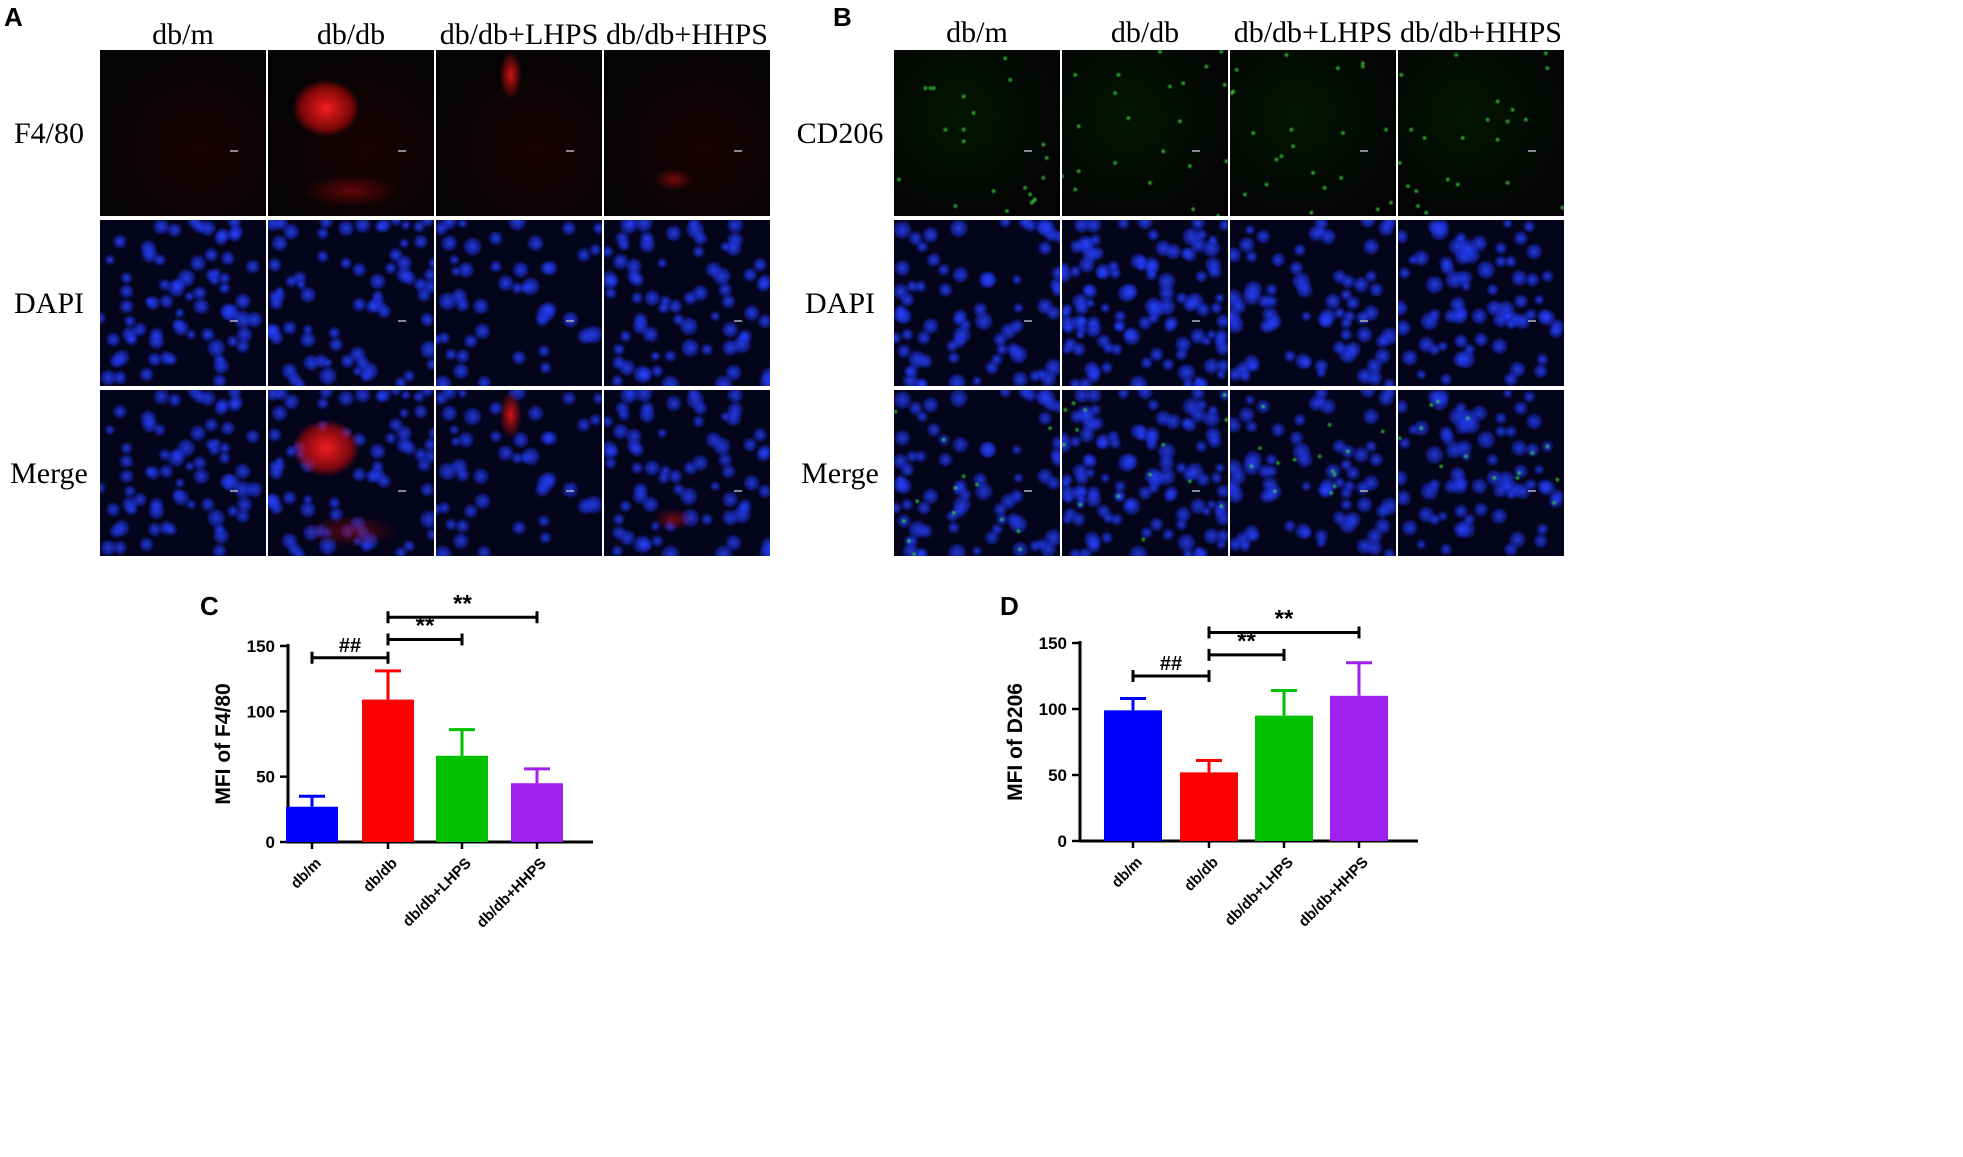 The height and width of the screenshot is (1157, 1963). I want to click on gridA-image-r3-c1, so click(183, 473).